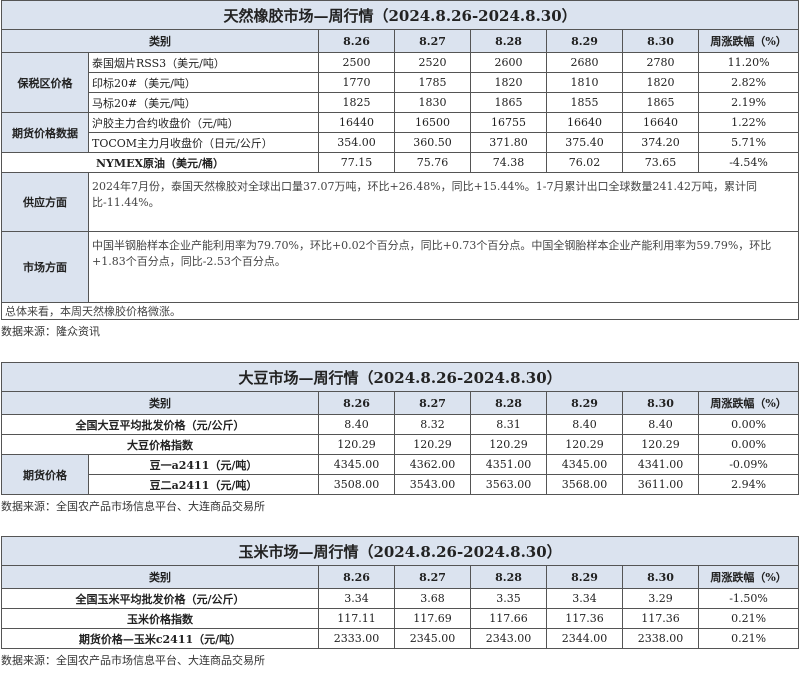  Describe the element at coordinates (45, 132) in the screenshot. I see `group-label: 期货价格数据` at that location.